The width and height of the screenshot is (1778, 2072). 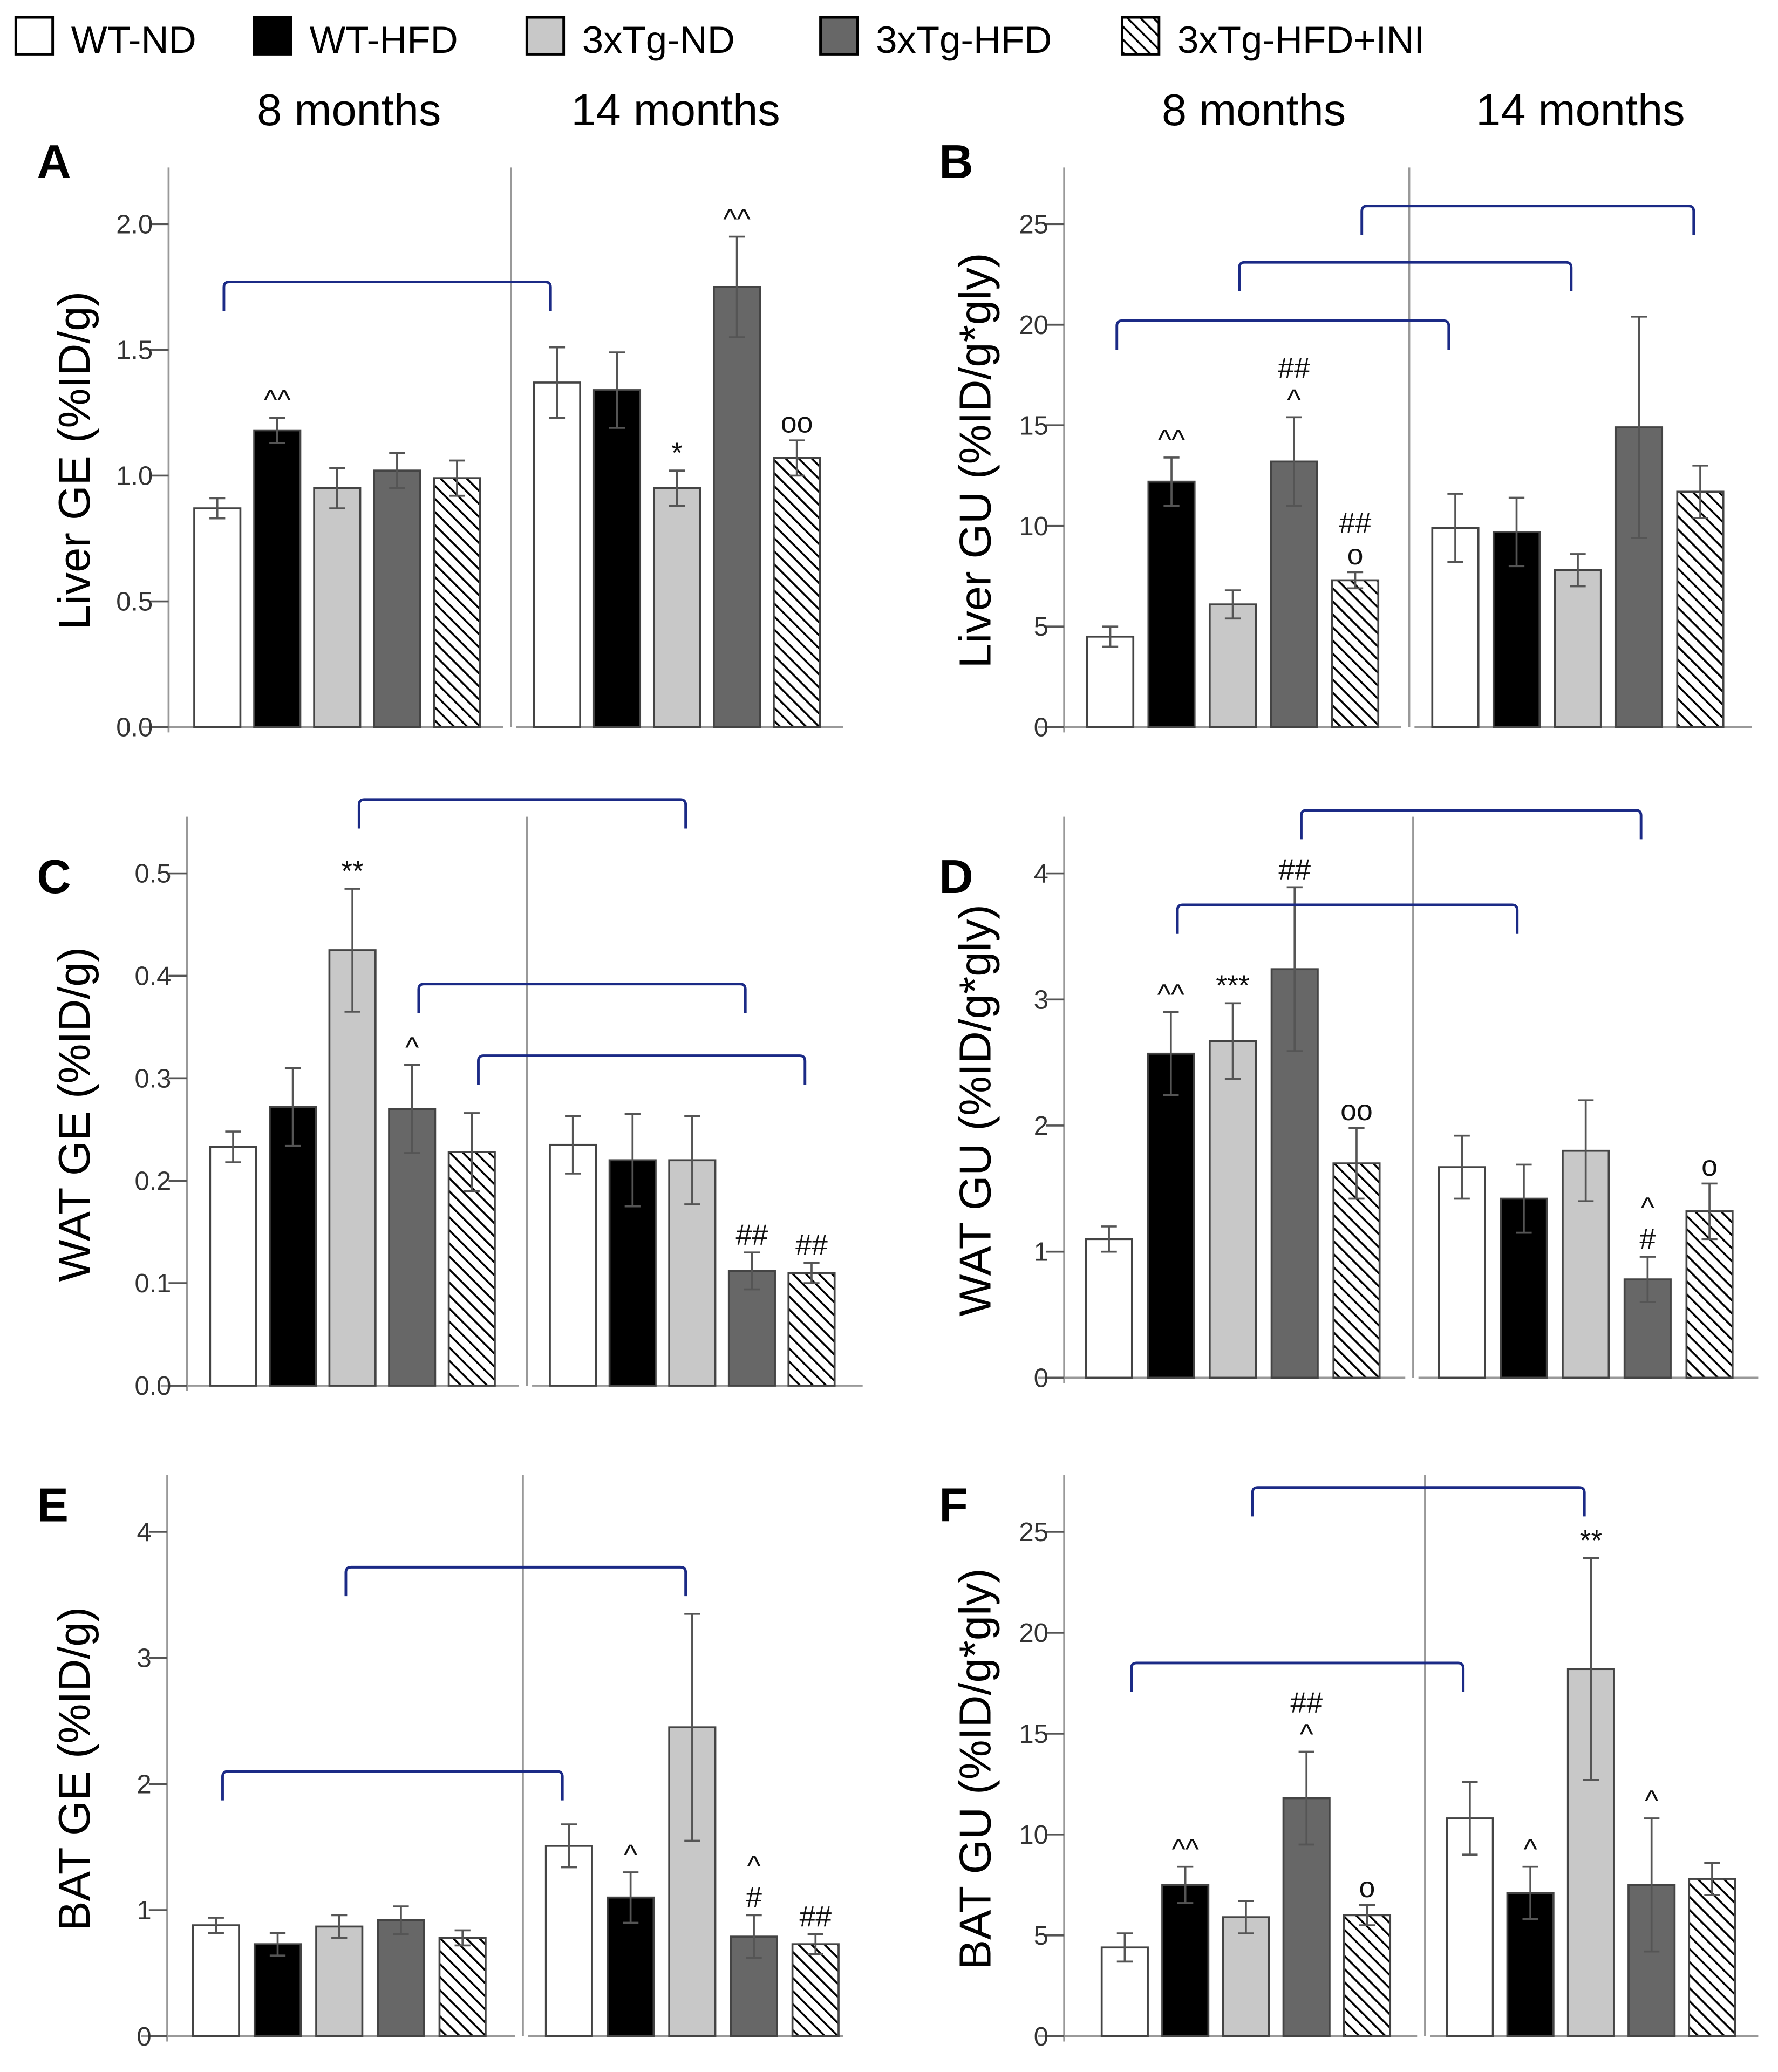 I want to click on y-tick-label: 3, so click(x=144, y=1658).